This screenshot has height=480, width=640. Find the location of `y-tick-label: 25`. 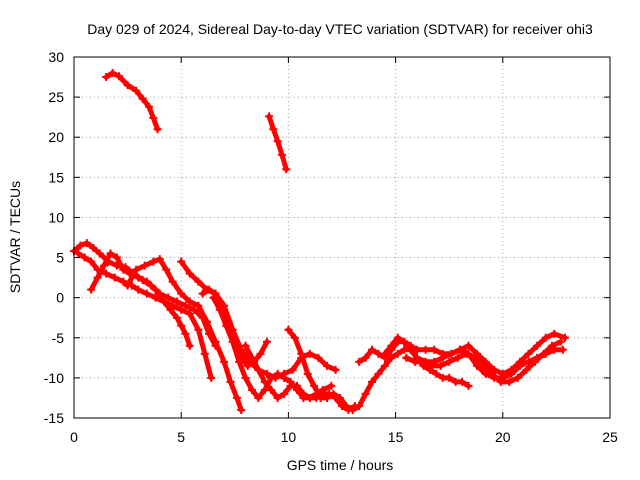

y-tick-label: 25 is located at coordinates (56, 97).